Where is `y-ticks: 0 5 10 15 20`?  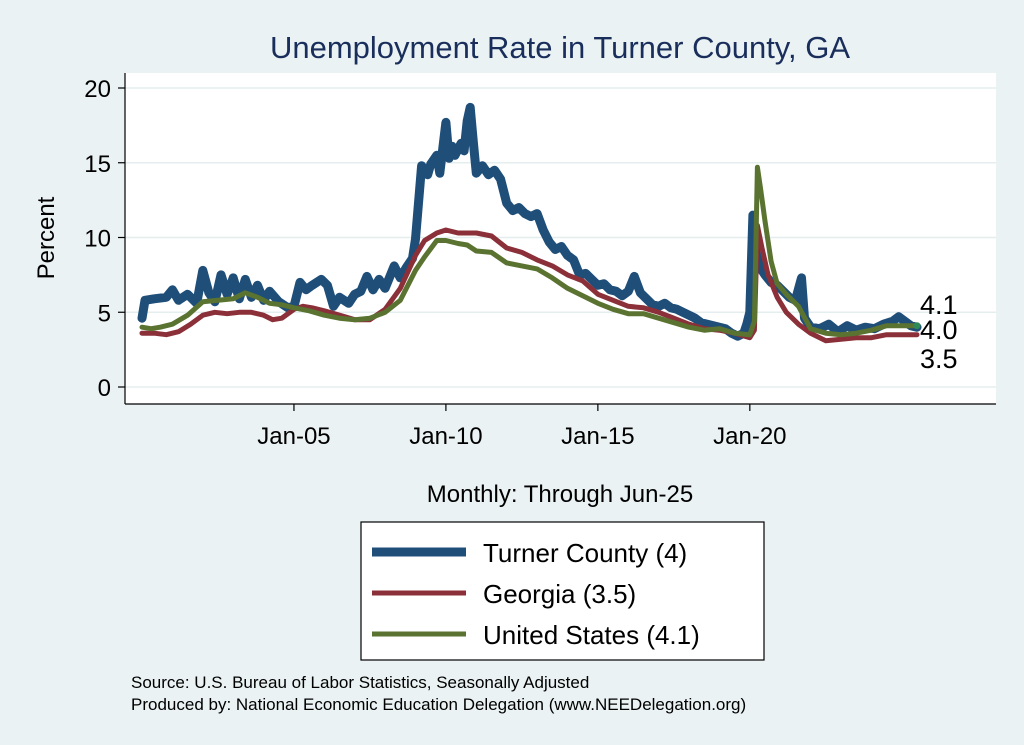 y-ticks: 0 5 10 15 20 is located at coordinates (104, 239).